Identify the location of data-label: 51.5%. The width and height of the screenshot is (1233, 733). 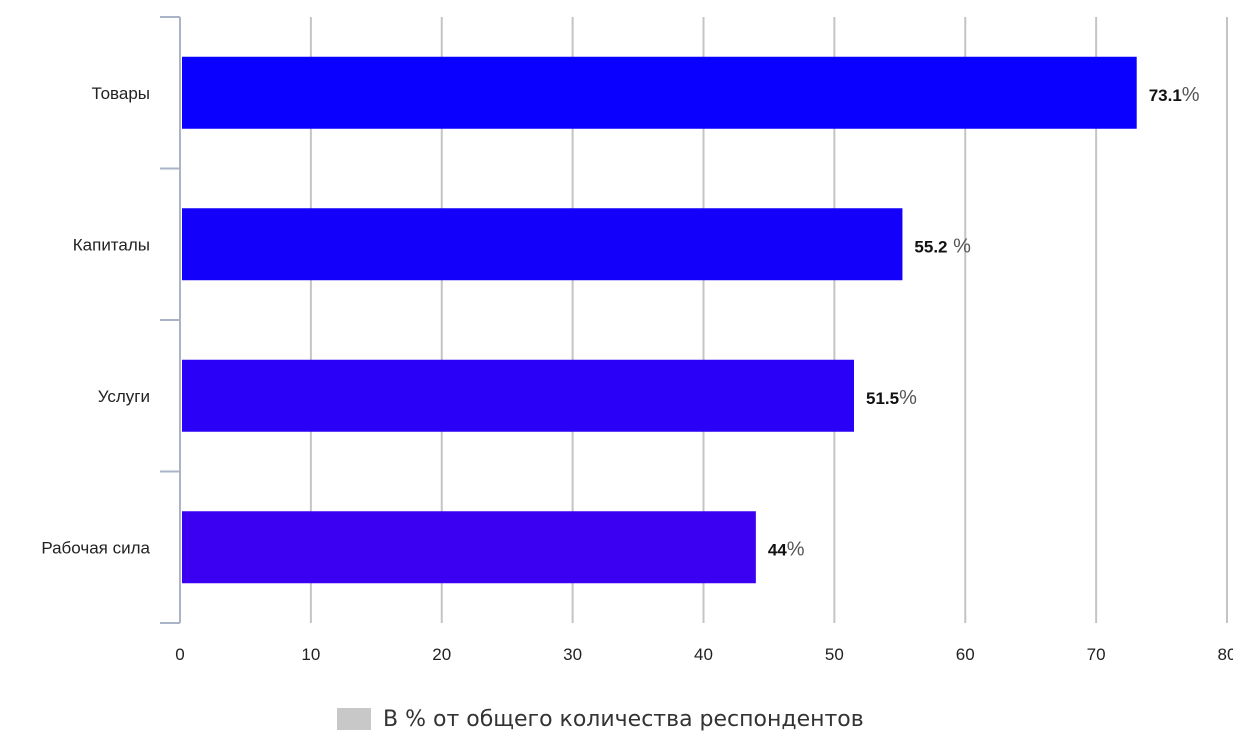
(891, 398).